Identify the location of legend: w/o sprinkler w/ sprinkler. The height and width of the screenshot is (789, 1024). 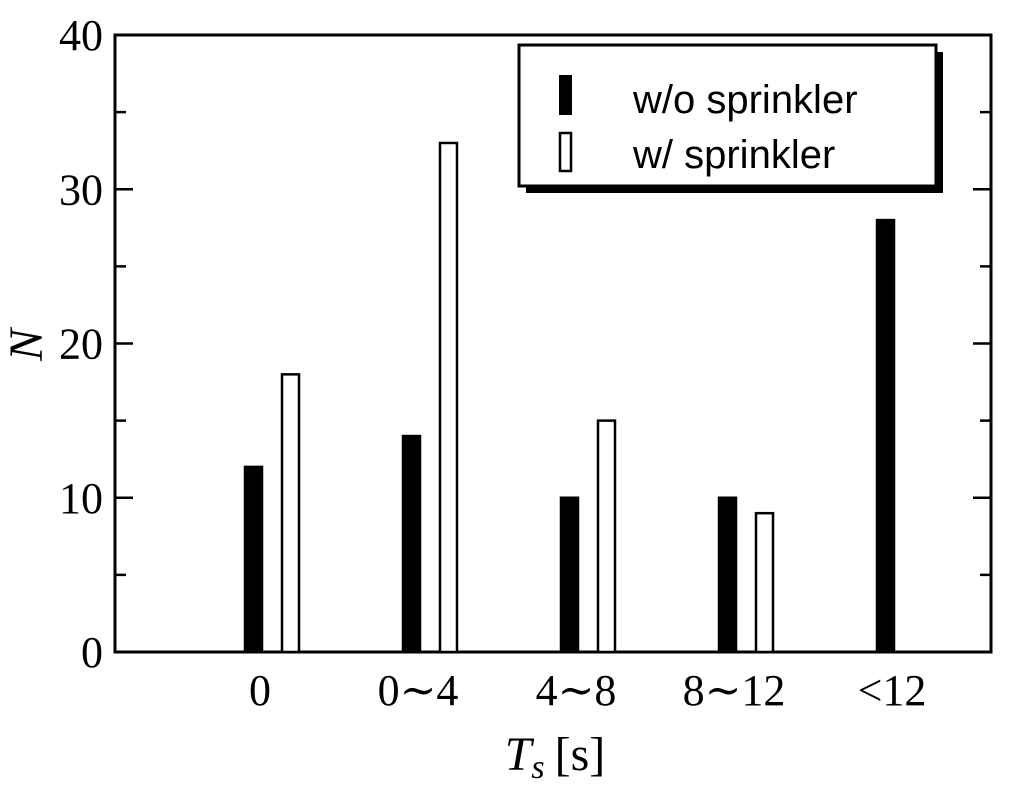
(730, 118).